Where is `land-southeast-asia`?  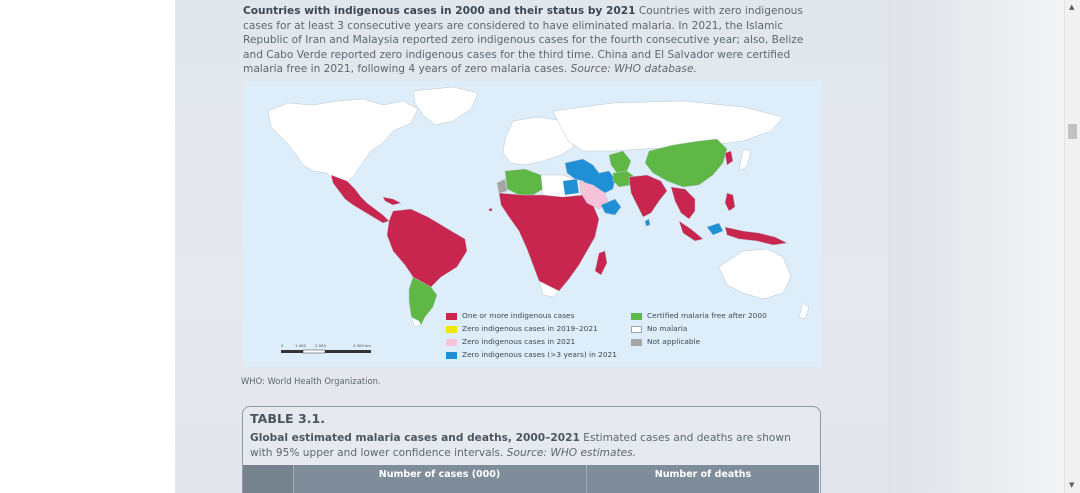 land-southeast-asia is located at coordinates (683, 203).